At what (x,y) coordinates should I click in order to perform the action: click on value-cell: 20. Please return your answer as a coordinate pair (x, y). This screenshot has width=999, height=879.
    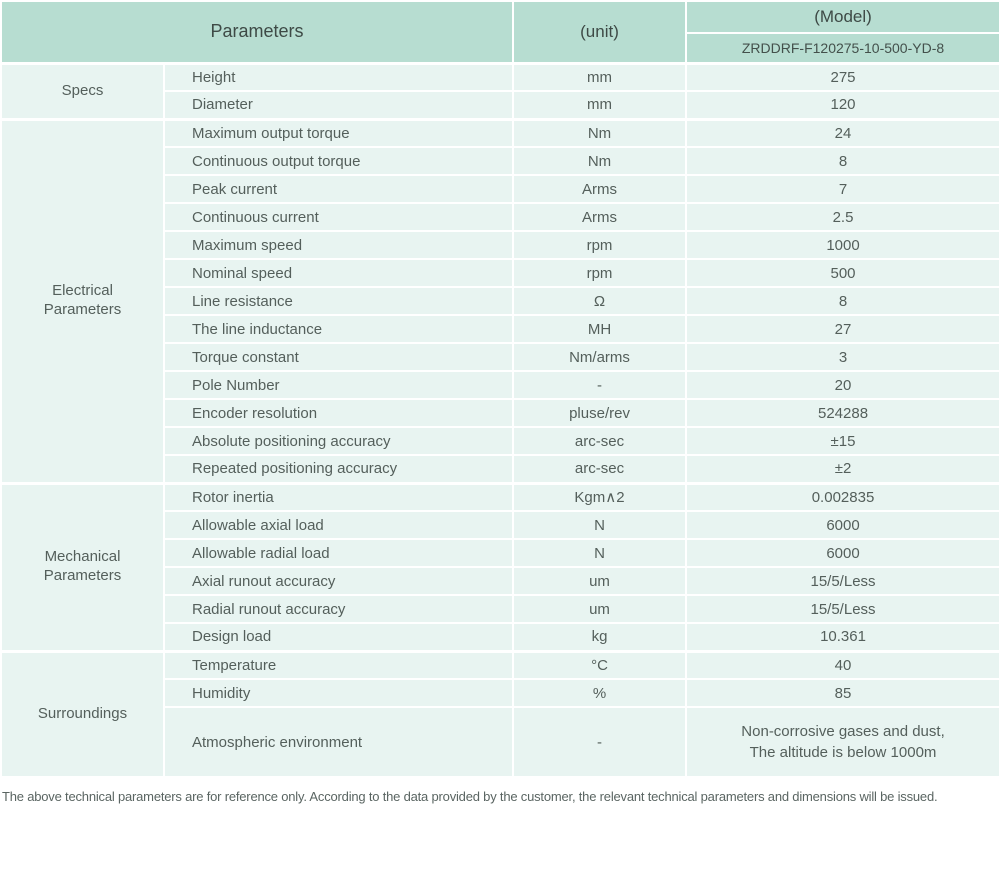
    Looking at the image, I should click on (842, 385).